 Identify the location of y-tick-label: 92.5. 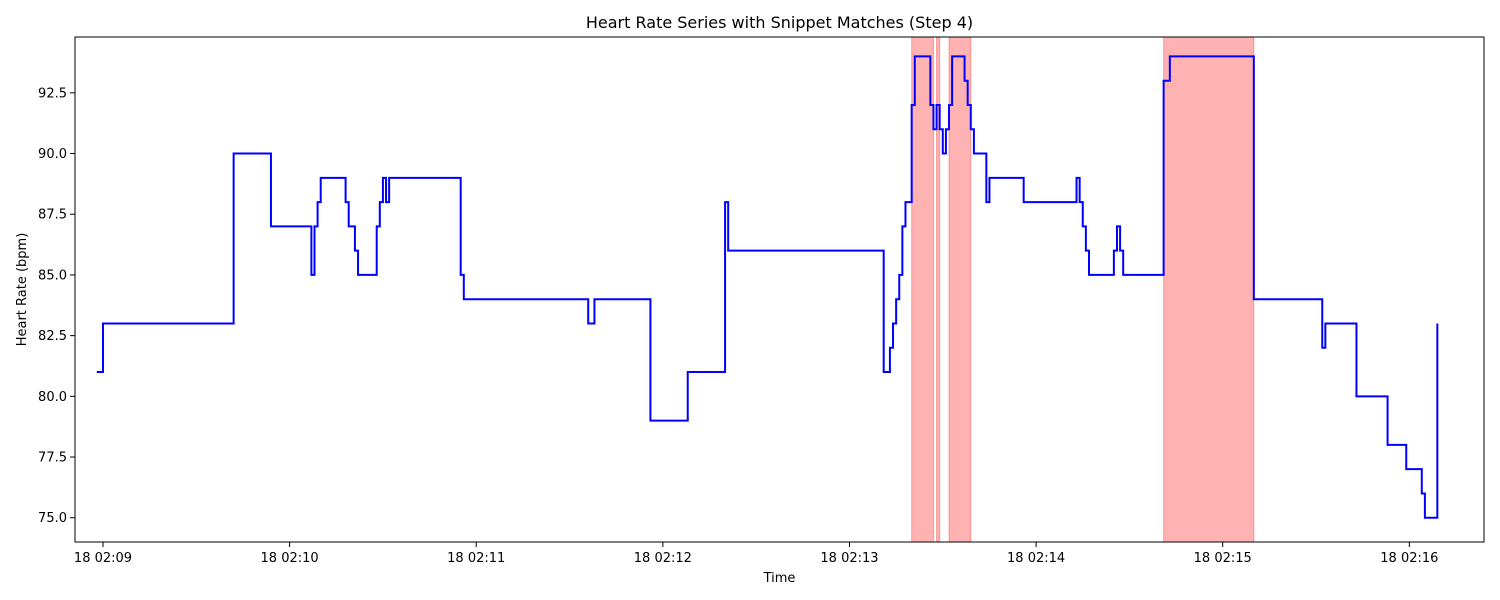
(52, 93).